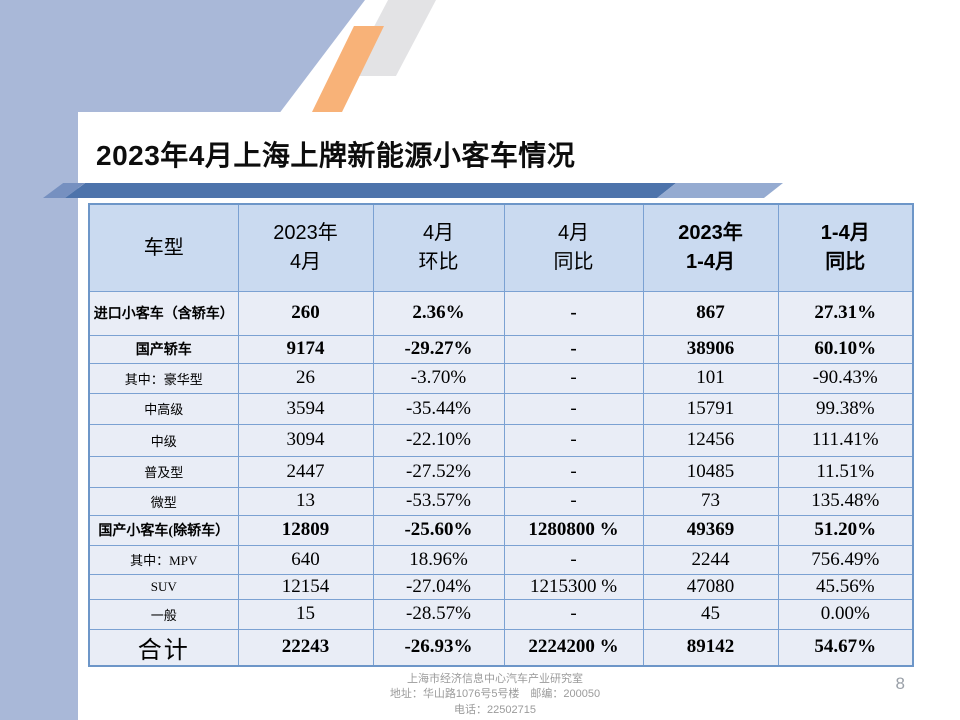 The width and height of the screenshot is (960, 720). What do you see at coordinates (845, 471) in the screenshot?
I see `cell-value: 11.51%` at bounding box center [845, 471].